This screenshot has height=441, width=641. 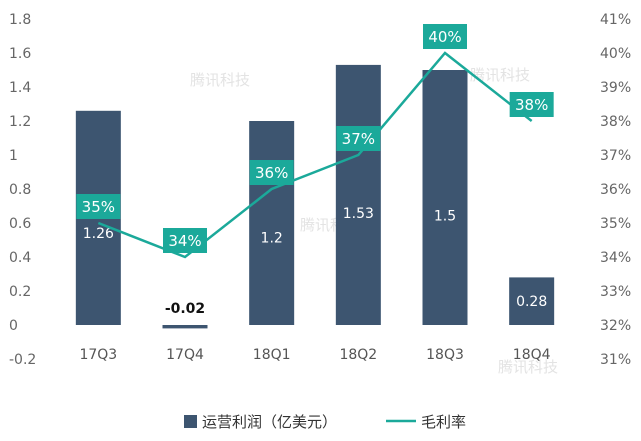 I want to click on left-tick-label: 0.2, so click(x=20, y=292).